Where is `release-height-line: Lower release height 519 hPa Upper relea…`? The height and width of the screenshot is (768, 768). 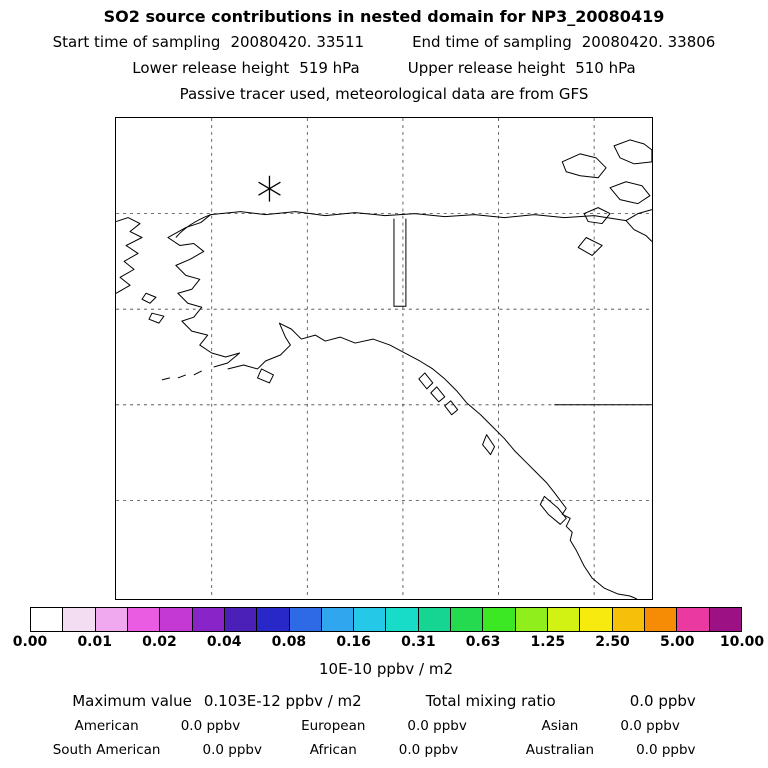 release-height-line: Lower release height 519 hPa Upper relea… is located at coordinates (384, 68).